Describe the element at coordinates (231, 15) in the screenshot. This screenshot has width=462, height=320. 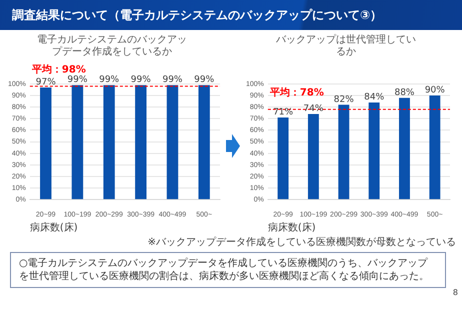
I see `text: 調査結果について（電子カルテシステムのバックアップについて③）` at that location.